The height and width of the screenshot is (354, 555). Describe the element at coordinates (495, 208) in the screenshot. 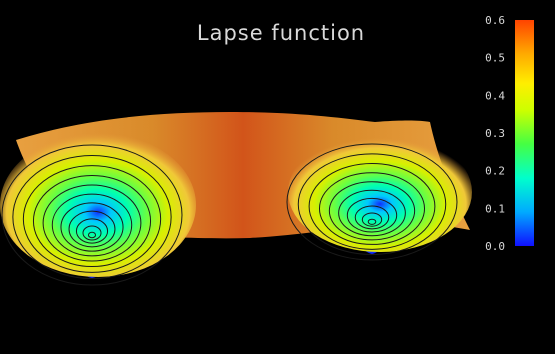

I see `colorbar-tick-label: 0.1` at that location.